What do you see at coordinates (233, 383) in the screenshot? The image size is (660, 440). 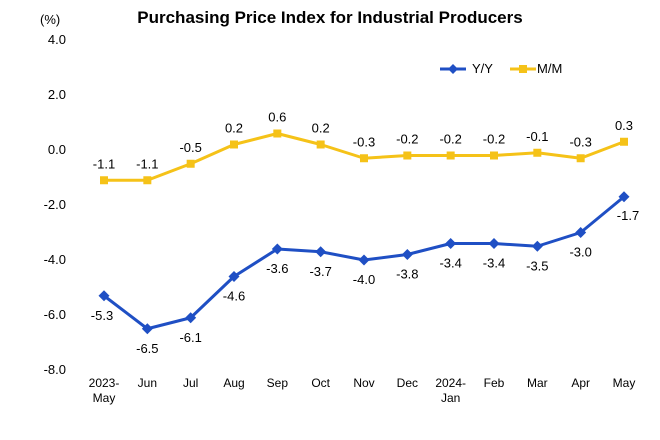 I see `x-tick-label: Aug` at bounding box center [233, 383].